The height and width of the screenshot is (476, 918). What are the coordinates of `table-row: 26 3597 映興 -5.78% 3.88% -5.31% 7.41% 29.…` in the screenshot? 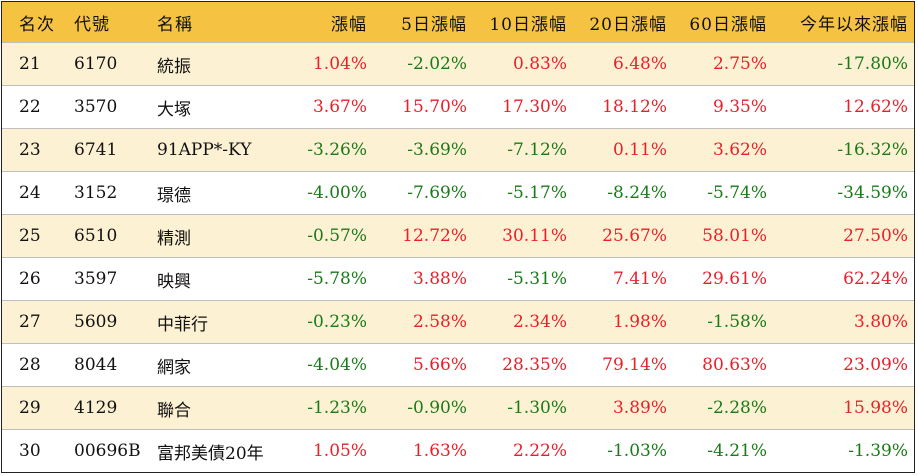 It's located at (458, 278).